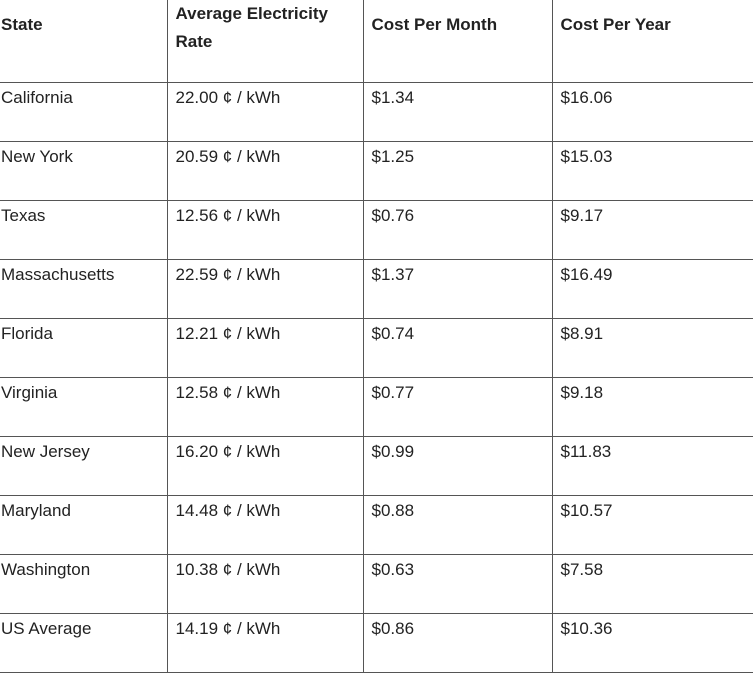 This screenshot has height=673, width=753. What do you see at coordinates (457, 525) in the screenshot?
I see `table-cell: $0.88` at bounding box center [457, 525].